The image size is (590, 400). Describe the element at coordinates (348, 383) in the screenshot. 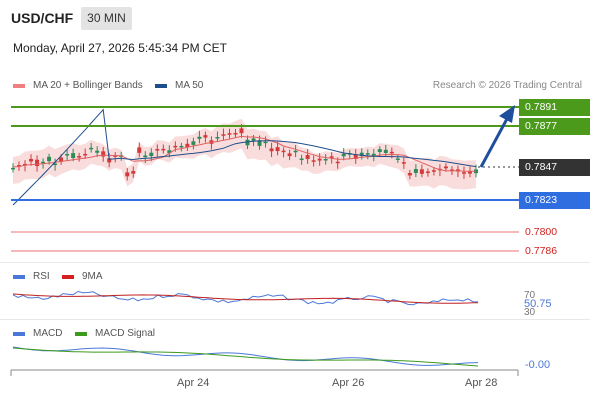

I see `x-axis-label-apr26: Apr 26` at that location.